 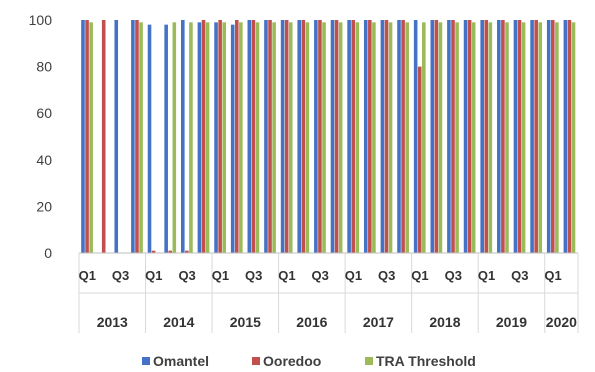 What do you see at coordinates (378, 322) in the screenshot?
I see `year-label: 2017` at bounding box center [378, 322].